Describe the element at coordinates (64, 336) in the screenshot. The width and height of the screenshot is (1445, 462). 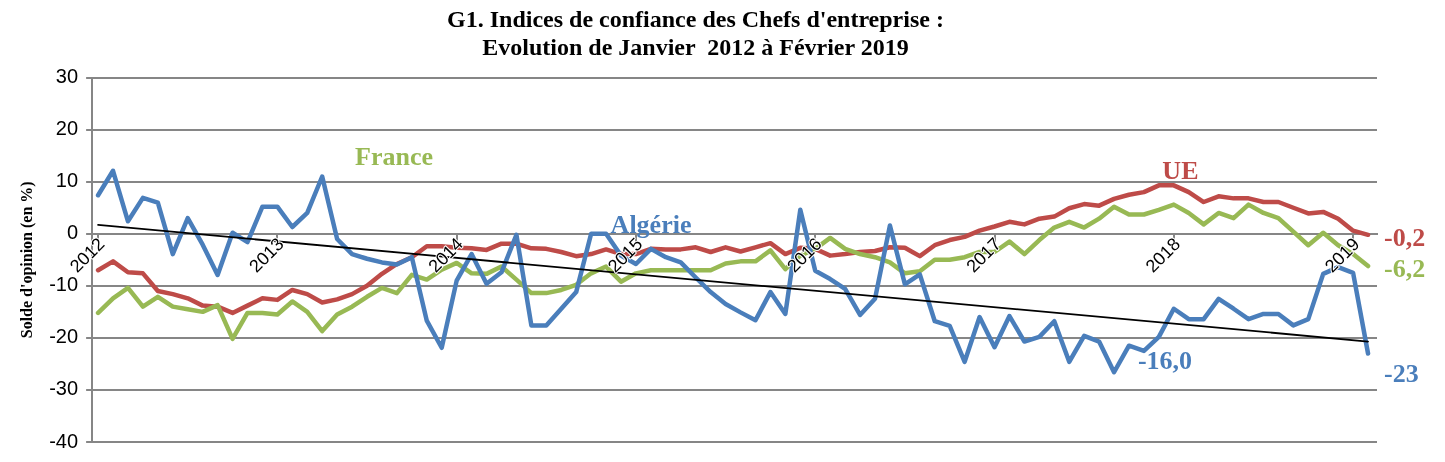
I see `y-tick-label: -20` at that location.